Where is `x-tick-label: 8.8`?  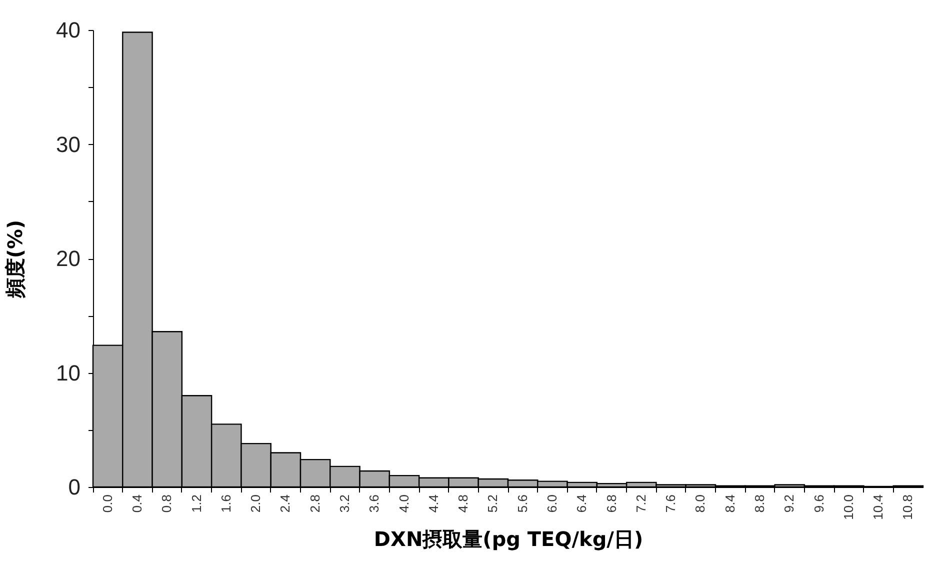
x-tick-label: 8.8 is located at coordinates (759, 503).